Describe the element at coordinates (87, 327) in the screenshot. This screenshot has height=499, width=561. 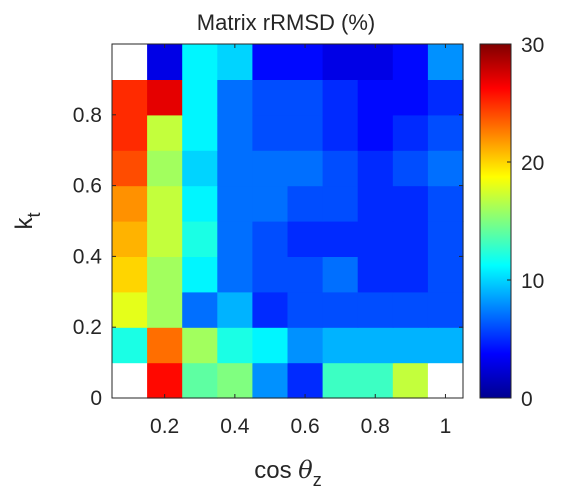
I see `y-tick-label: 0.2` at that location.